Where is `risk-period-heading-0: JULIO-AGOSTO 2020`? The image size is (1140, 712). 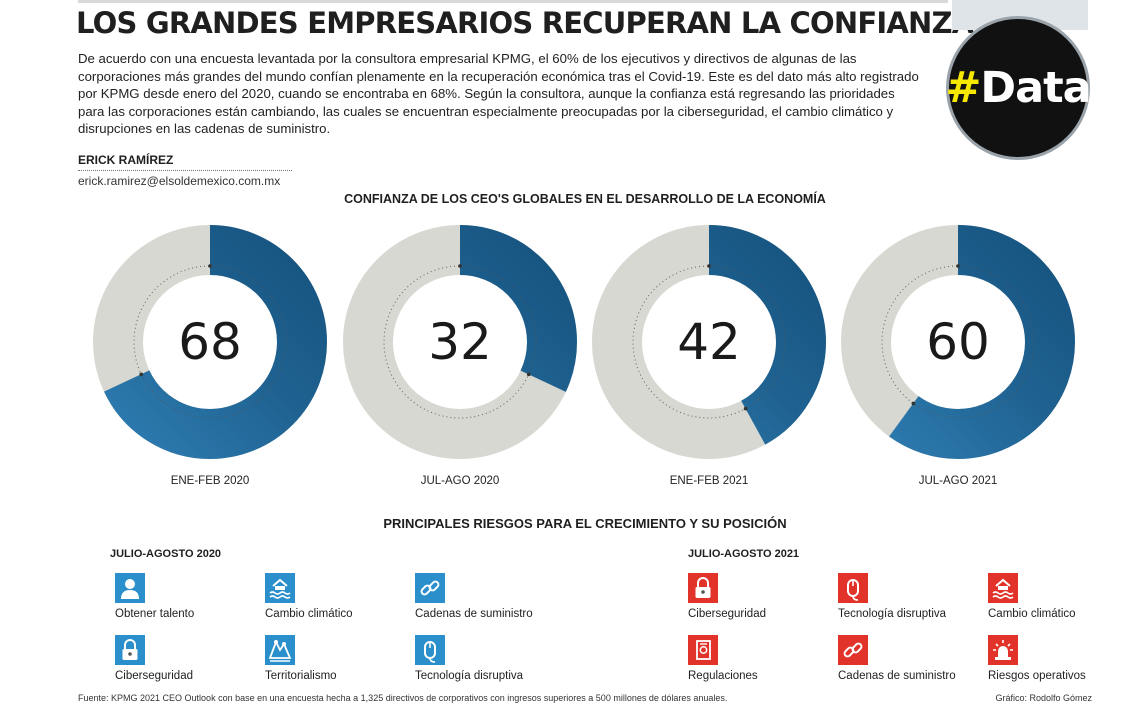 risk-period-heading-0: JULIO-AGOSTO 2020 is located at coordinates (166, 554).